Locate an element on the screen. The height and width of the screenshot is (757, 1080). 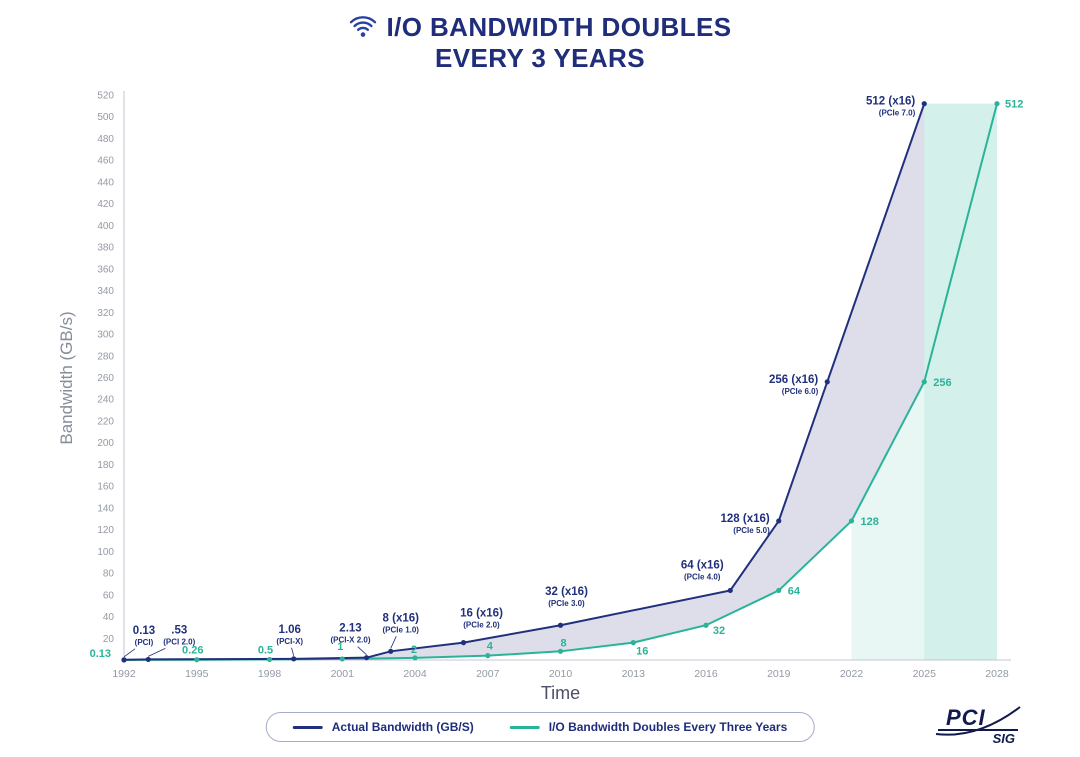
actual-point-sublabel: (PCIe 5.0) is located at coordinates (751, 530).